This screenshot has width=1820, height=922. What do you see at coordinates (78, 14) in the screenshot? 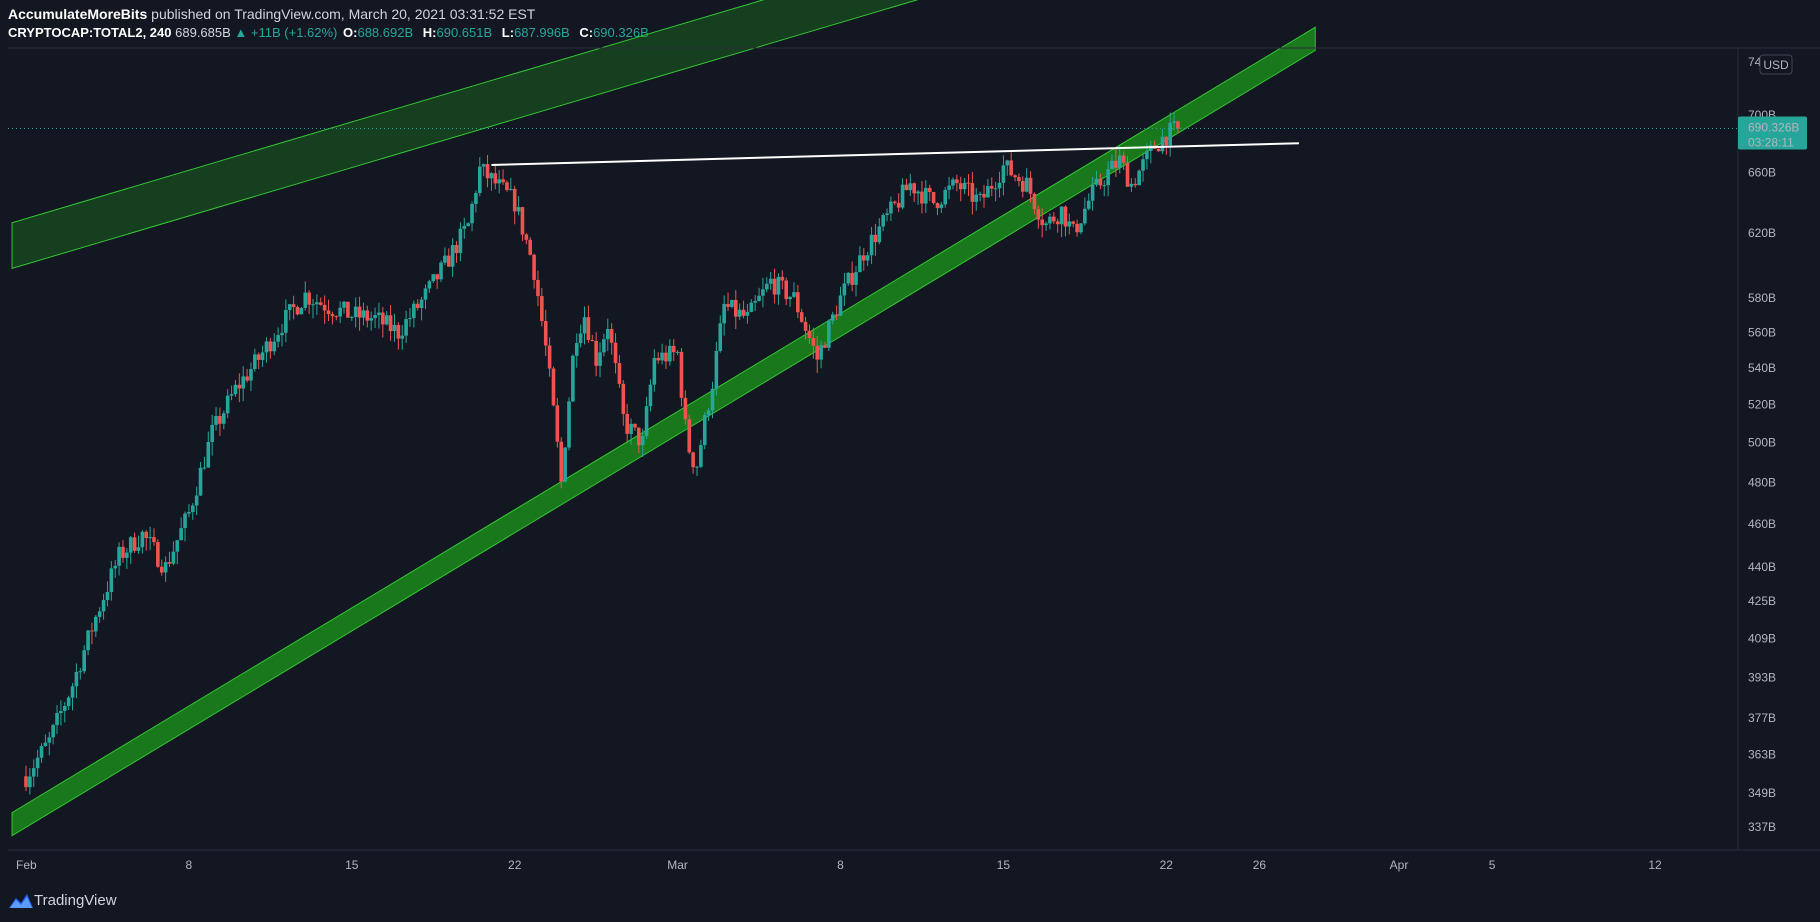
I see `author-name: AccumulateMoreBits` at bounding box center [78, 14].